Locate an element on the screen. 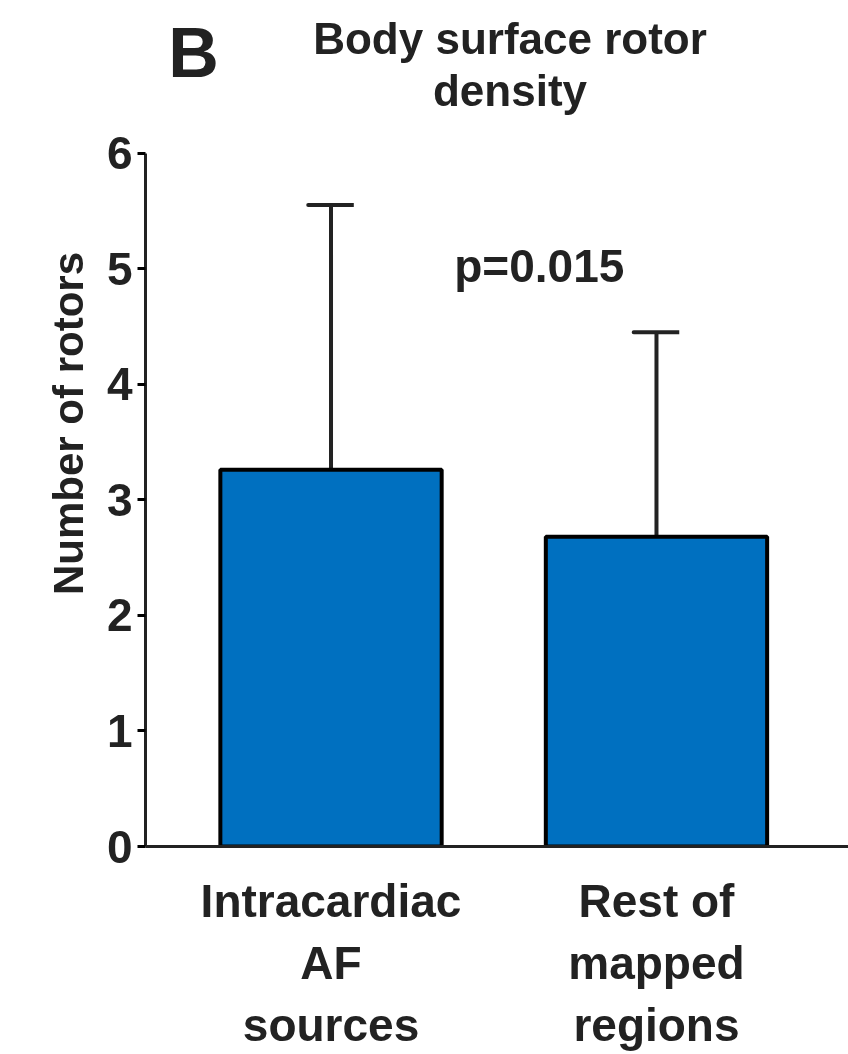  y-tick-label: 4 is located at coordinates (119, 384).